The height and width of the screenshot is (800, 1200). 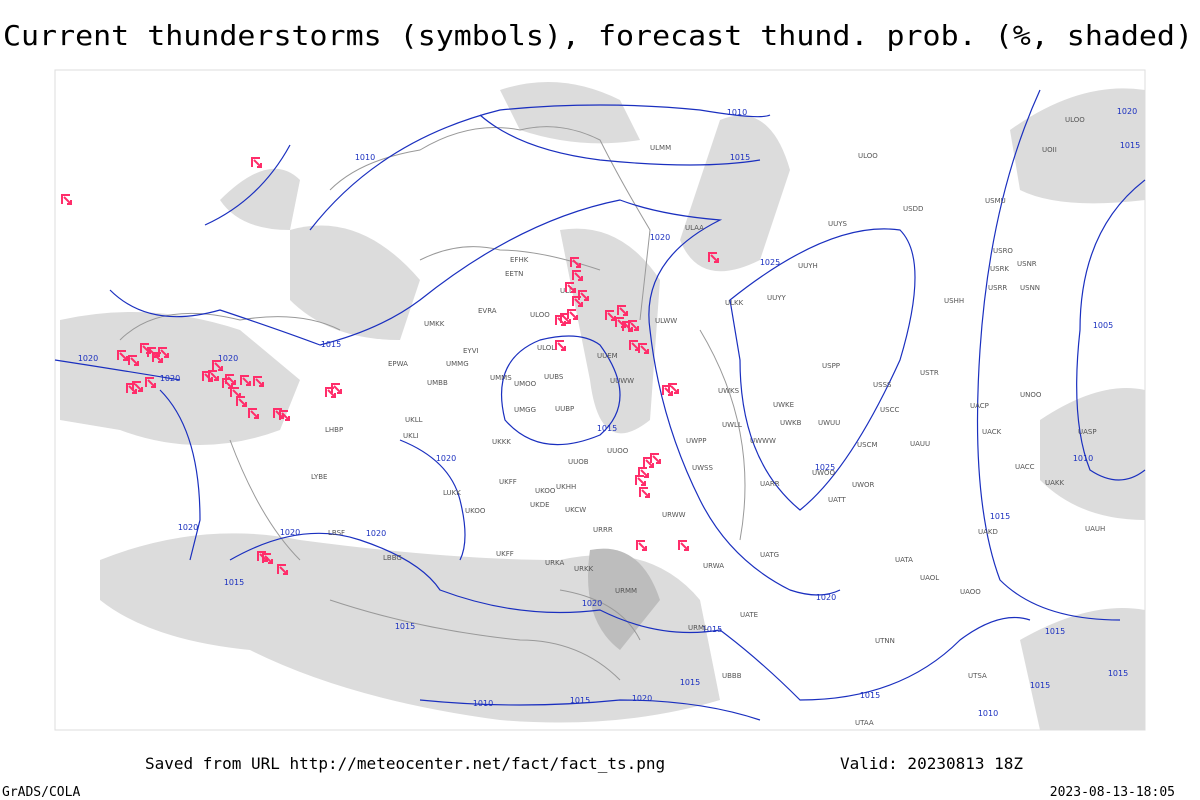 What do you see at coordinates (578, 462) in the screenshot?
I see `station-label: UUOB` at bounding box center [578, 462].